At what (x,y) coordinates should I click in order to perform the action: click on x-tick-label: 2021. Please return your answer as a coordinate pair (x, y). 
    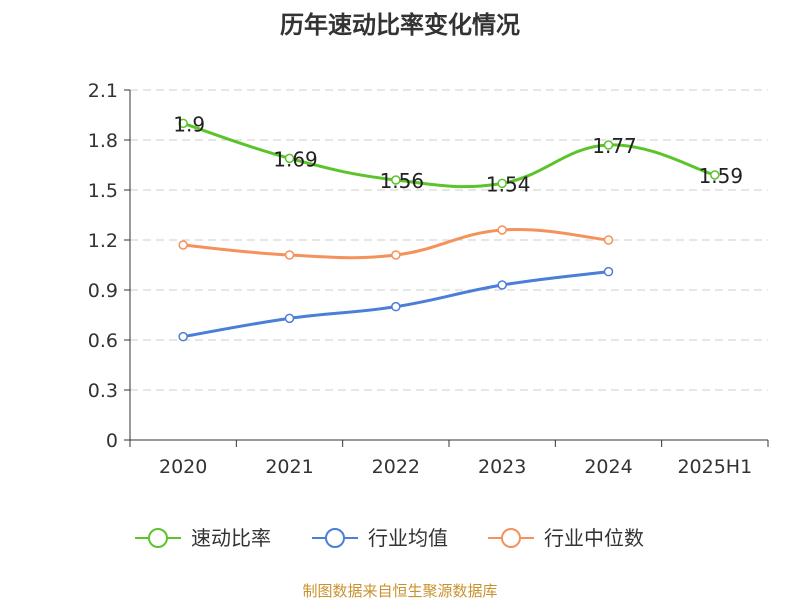
    Looking at the image, I should click on (289, 467).